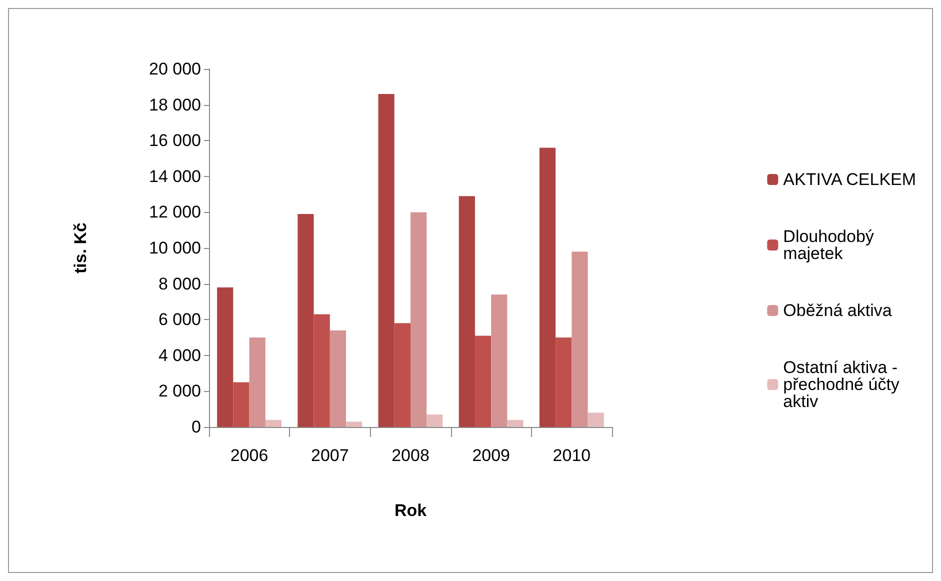 The image size is (941, 581). What do you see at coordinates (329, 455) in the screenshot?
I see `x-tick-label: 2007` at bounding box center [329, 455].